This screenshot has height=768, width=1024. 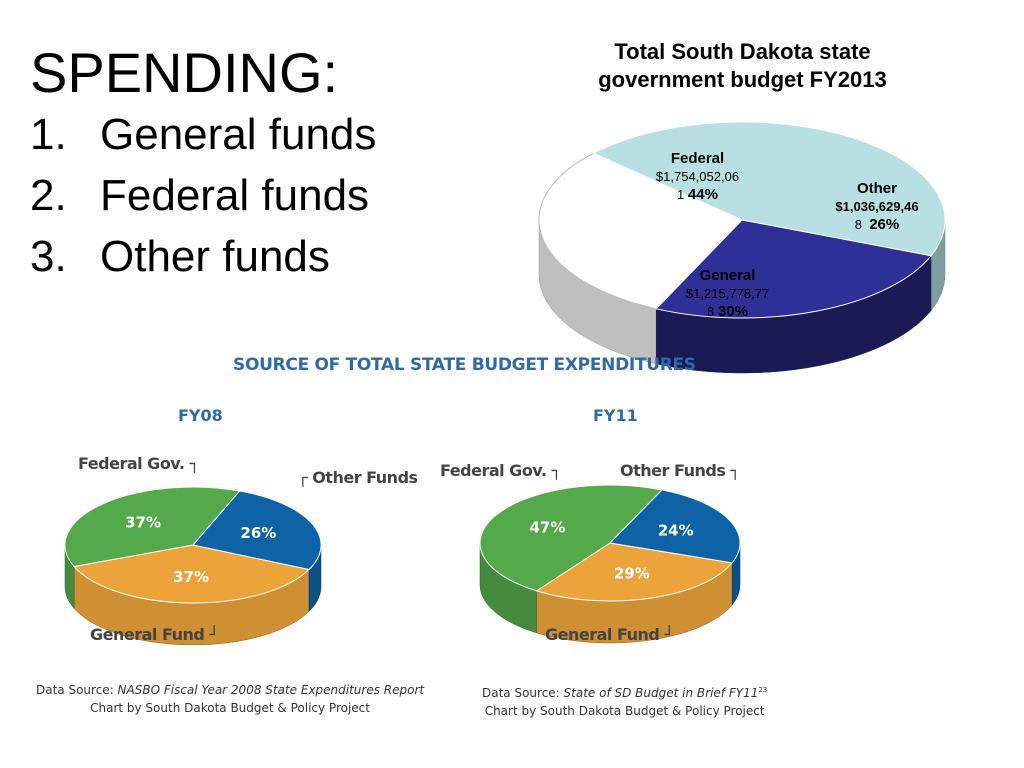 What do you see at coordinates (548, 528) in the screenshot?
I see `pie-percent-label-federal: 47%` at bounding box center [548, 528].